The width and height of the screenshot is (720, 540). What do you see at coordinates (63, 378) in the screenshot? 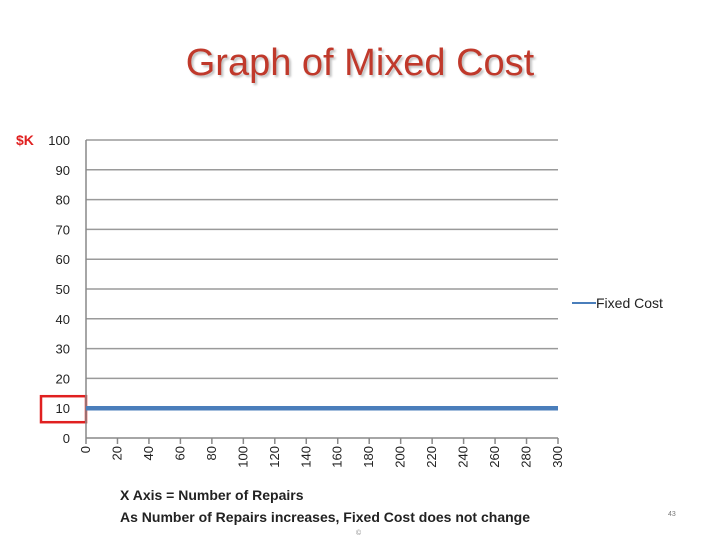
I see `y-tick-label-20: 20` at bounding box center [63, 378].